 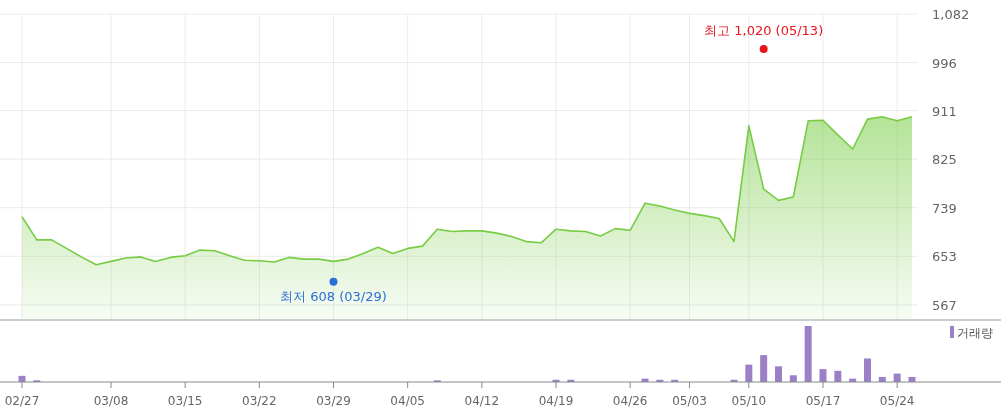 What do you see at coordinates (975, 333) in the screenshot?
I see `legend-label: 거래량` at bounding box center [975, 333].